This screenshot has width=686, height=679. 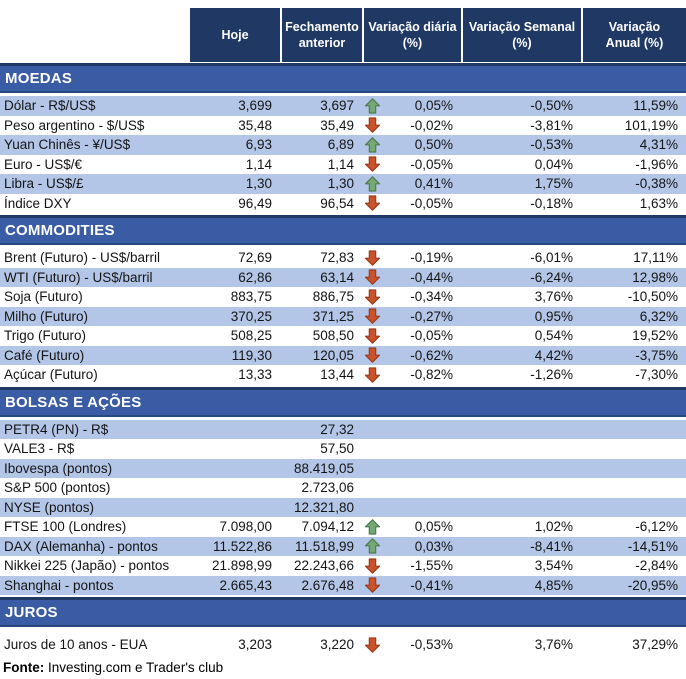 I want to click on row-label: Ibovespa (pontos), so click(x=94, y=468).